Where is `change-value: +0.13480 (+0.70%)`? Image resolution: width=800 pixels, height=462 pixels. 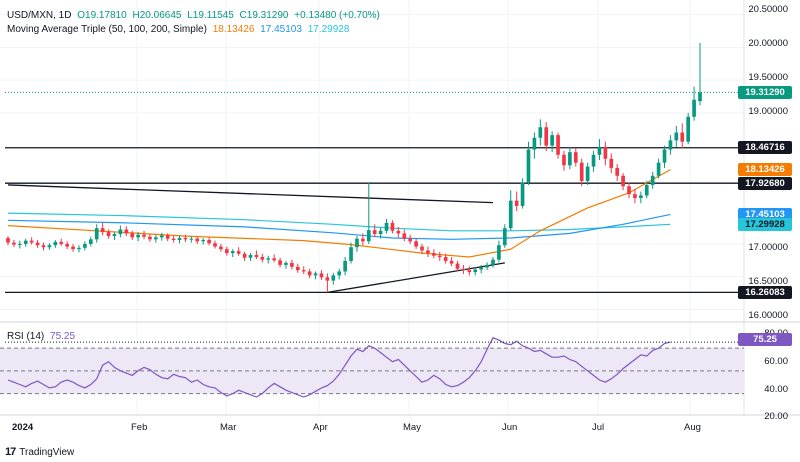 change-value: +0.13480 (+0.70%) is located at coordinates (337, 15).